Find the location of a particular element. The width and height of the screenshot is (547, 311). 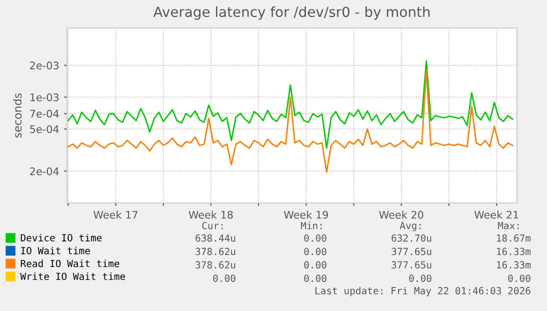

text: Min: is located at coordinates (311, 226).